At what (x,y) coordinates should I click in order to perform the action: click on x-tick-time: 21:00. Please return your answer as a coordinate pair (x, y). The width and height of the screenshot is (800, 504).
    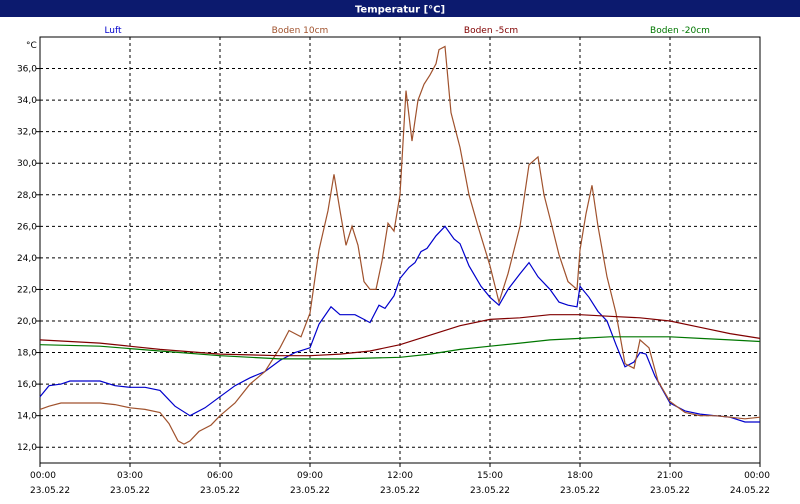
    Looking at the image, I should click on (670, 476).